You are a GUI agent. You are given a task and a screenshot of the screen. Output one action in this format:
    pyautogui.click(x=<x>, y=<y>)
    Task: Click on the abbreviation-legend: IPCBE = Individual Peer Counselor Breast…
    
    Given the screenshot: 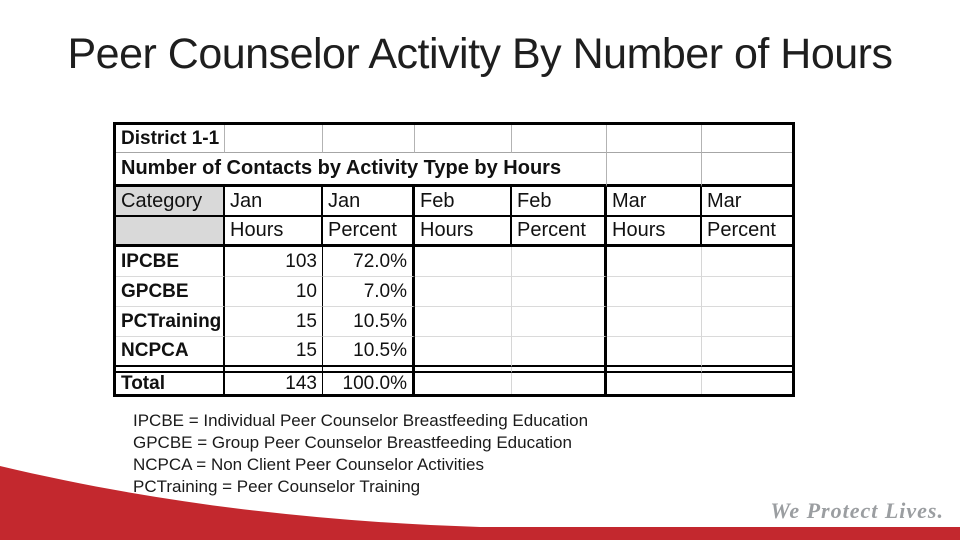 What is the action you would take?
    pyautogui.click(x=360, y=454)
    